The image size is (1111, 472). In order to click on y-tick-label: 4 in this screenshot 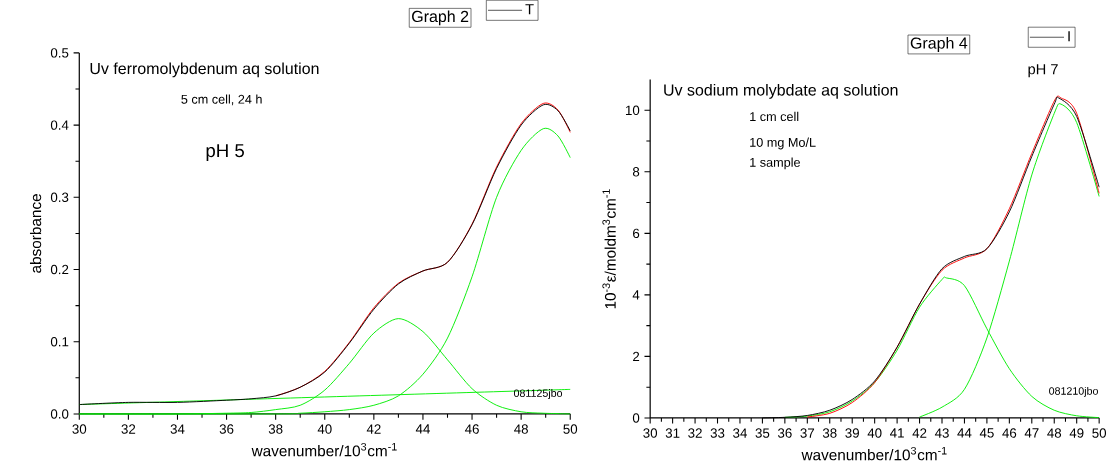, I will do `click(636, 295)`.